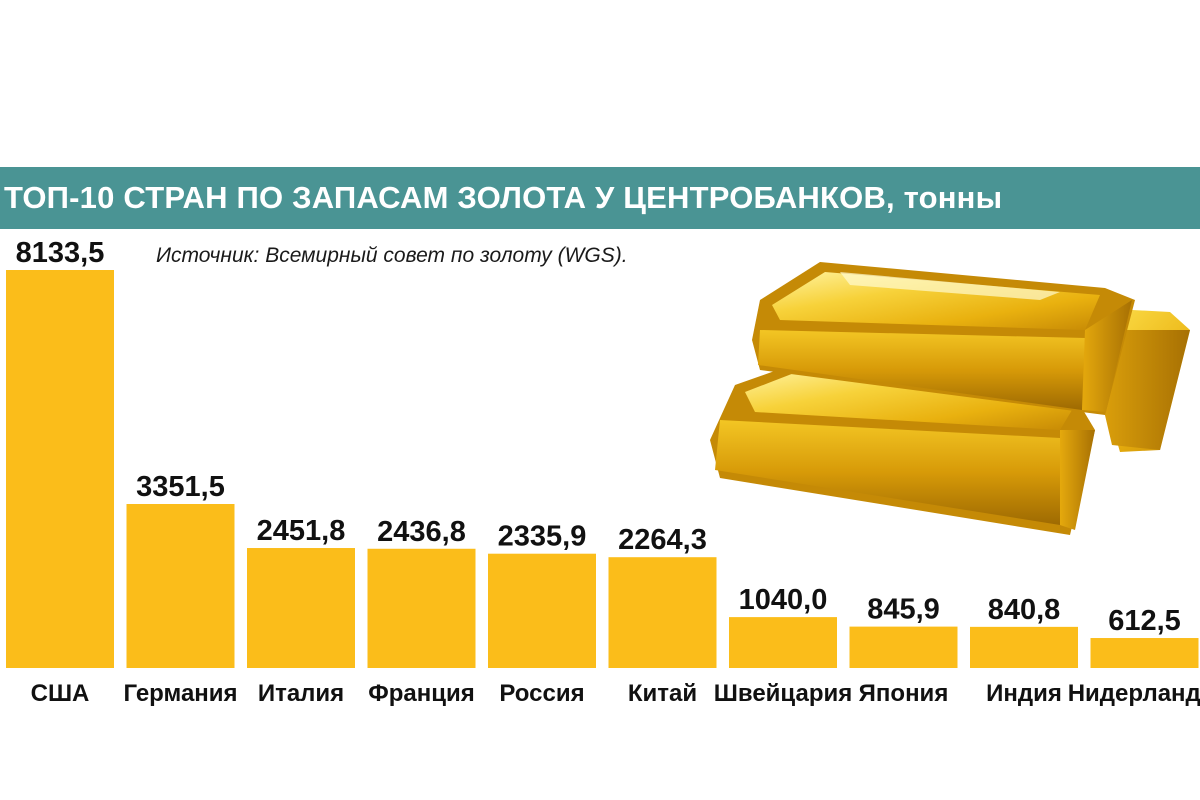 The width and height of the screenshot is (1200, 800). I want to click on value-label-3: 2436,8, so click(421, 532).